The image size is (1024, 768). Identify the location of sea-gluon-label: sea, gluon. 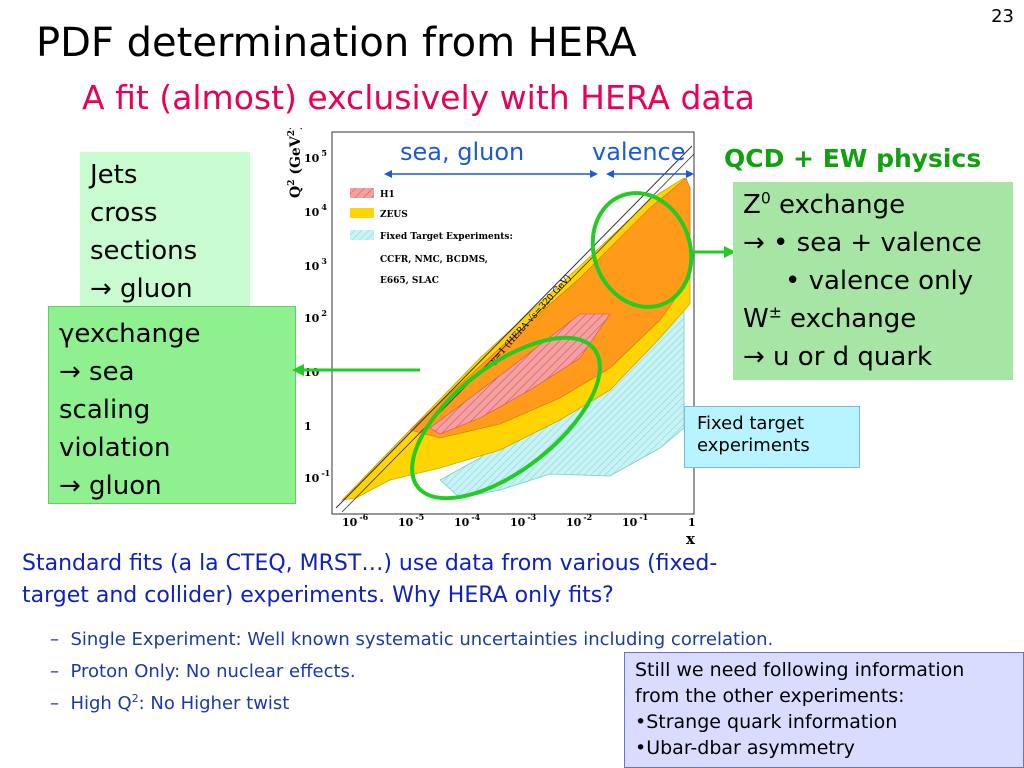
(462, 152).